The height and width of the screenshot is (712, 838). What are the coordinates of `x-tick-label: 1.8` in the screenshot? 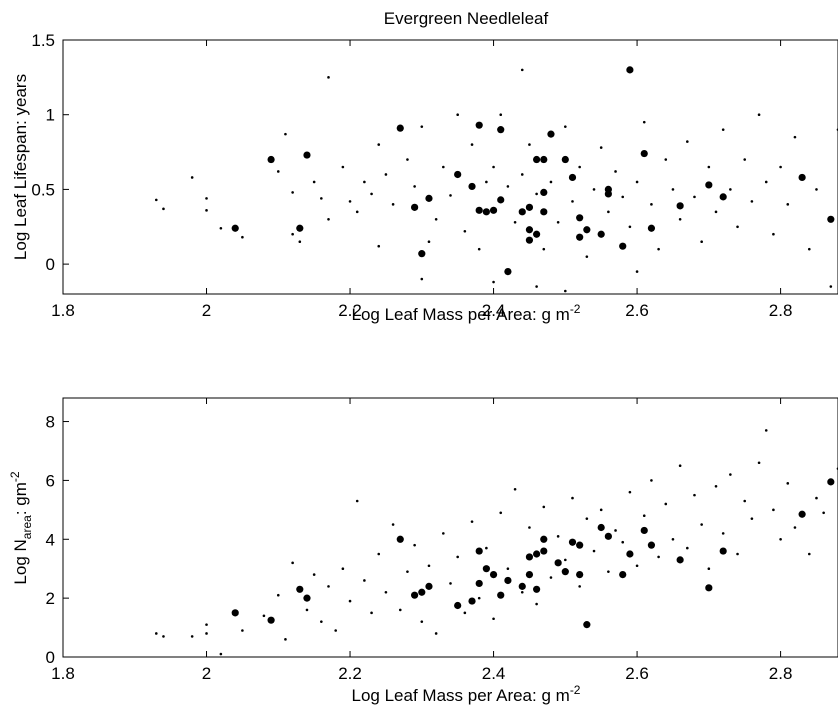 It's located at (63, 310).